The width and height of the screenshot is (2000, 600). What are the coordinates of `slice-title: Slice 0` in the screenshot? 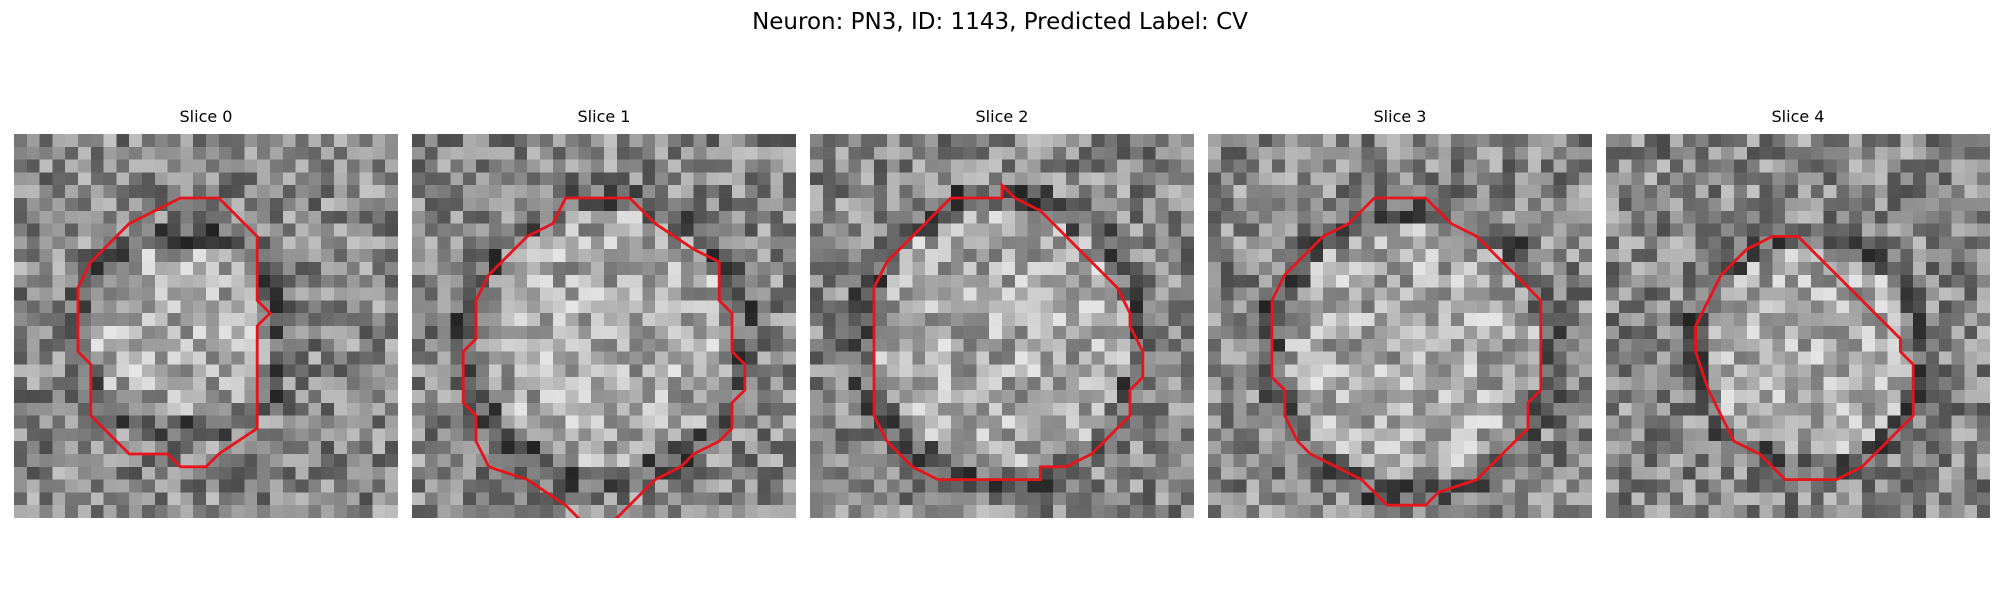 It's located at (206, 116).